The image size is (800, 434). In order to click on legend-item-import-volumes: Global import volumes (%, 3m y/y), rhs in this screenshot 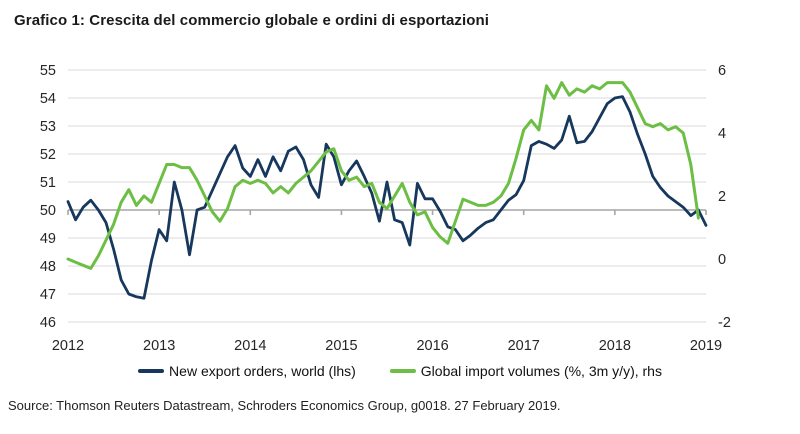, I will do `click(525, 371)`.